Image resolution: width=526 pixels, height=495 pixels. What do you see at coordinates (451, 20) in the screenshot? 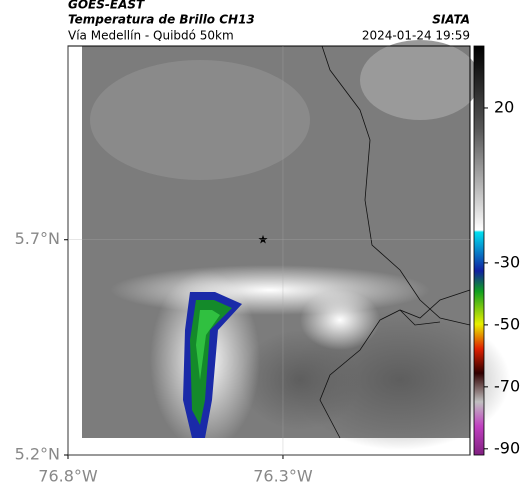
I see `agency: SIATA` at bounding box center [451, 20].